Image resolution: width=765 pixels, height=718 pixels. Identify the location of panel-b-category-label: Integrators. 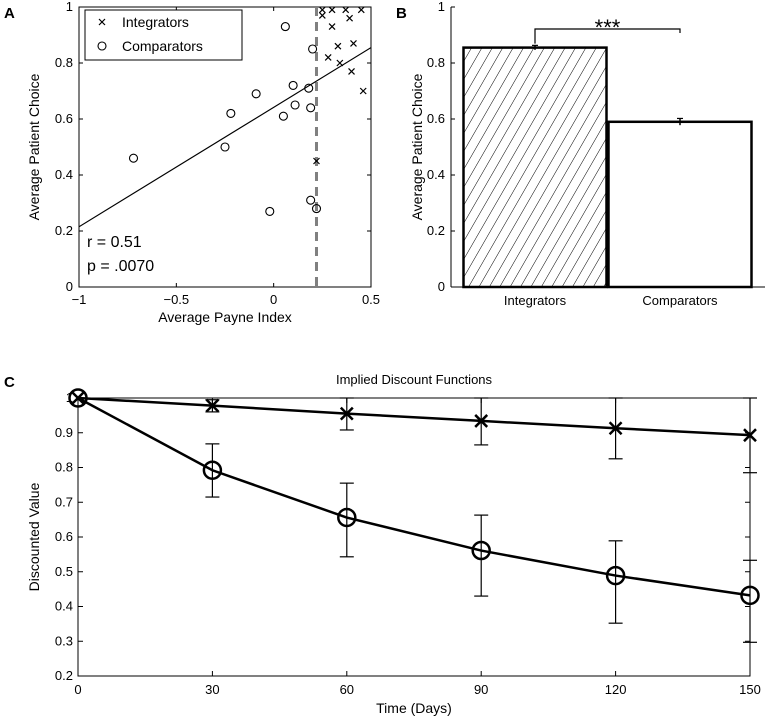
(535, 300).